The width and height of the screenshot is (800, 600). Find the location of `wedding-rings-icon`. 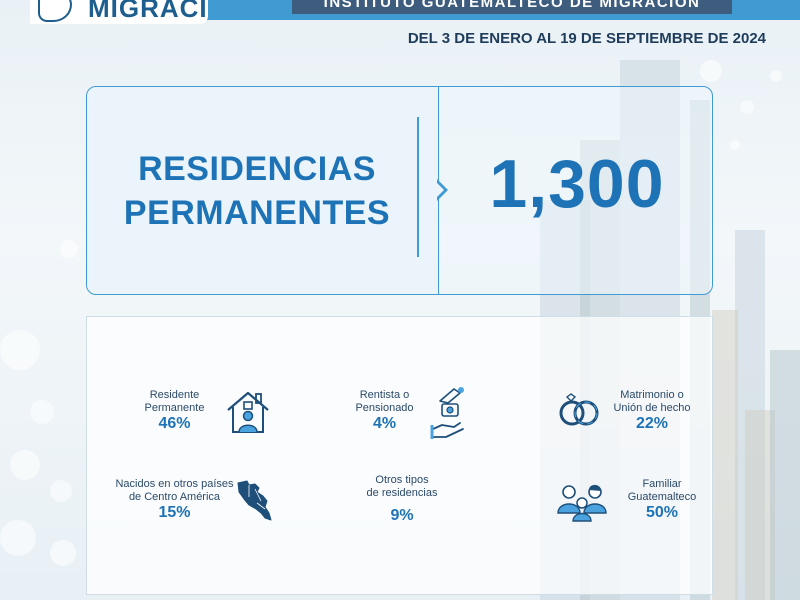

wedding-rings-icon is located at coordinates (579, 409).